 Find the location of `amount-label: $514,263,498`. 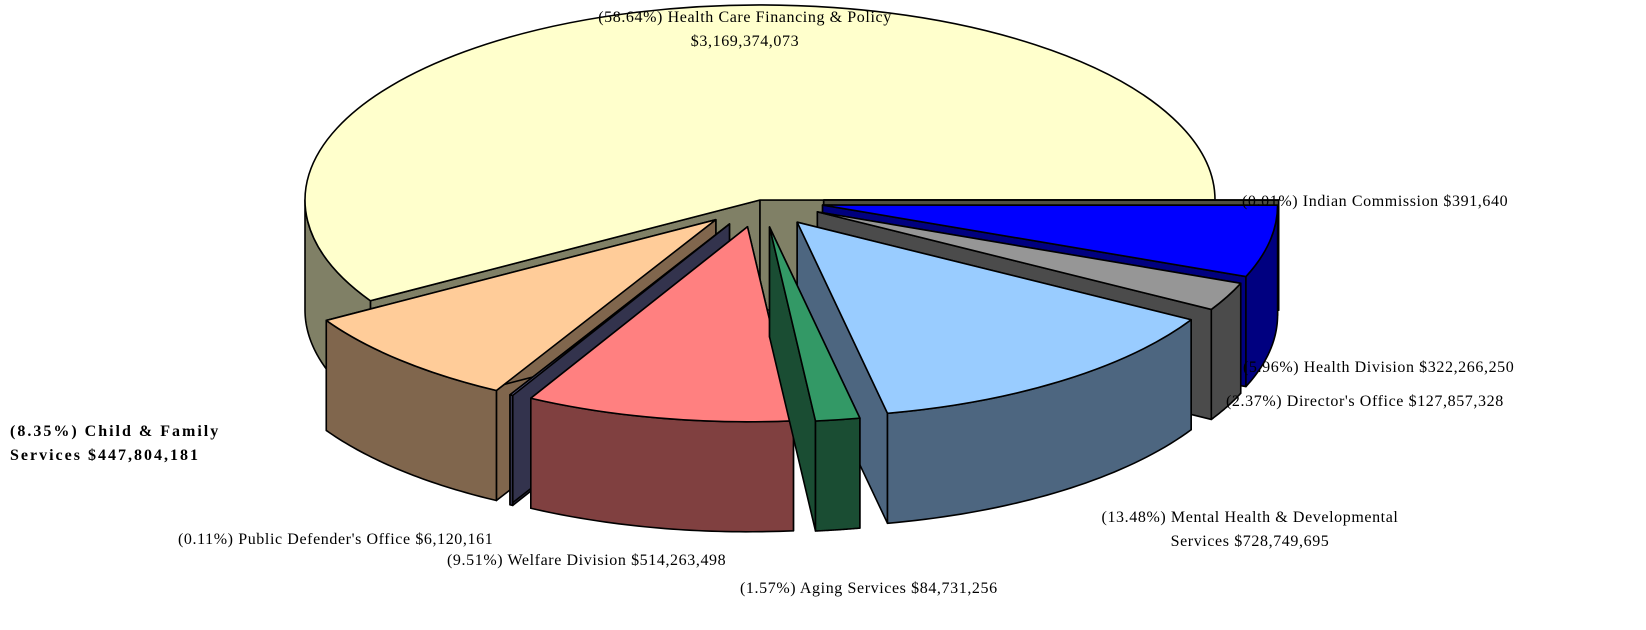

amount-label: $514,263,498 is located at coordinates (679, 560).